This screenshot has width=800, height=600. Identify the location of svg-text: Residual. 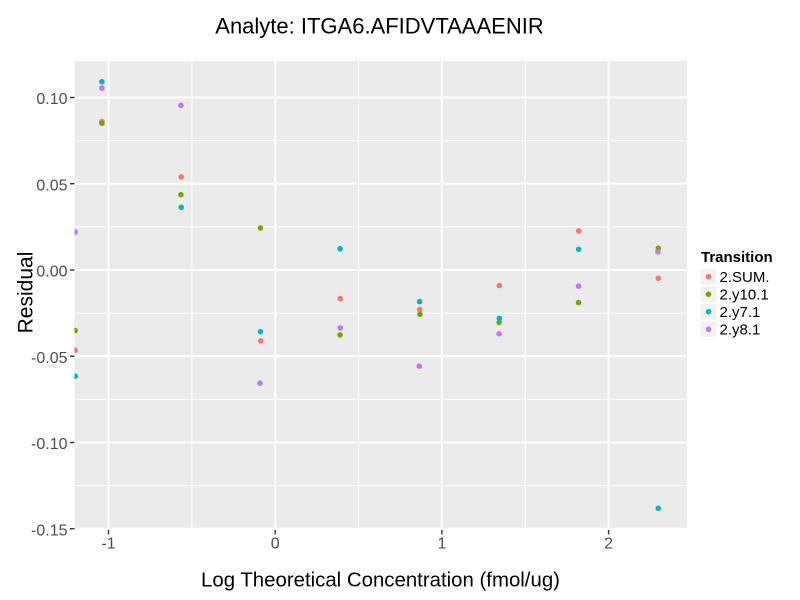
(26, 293).